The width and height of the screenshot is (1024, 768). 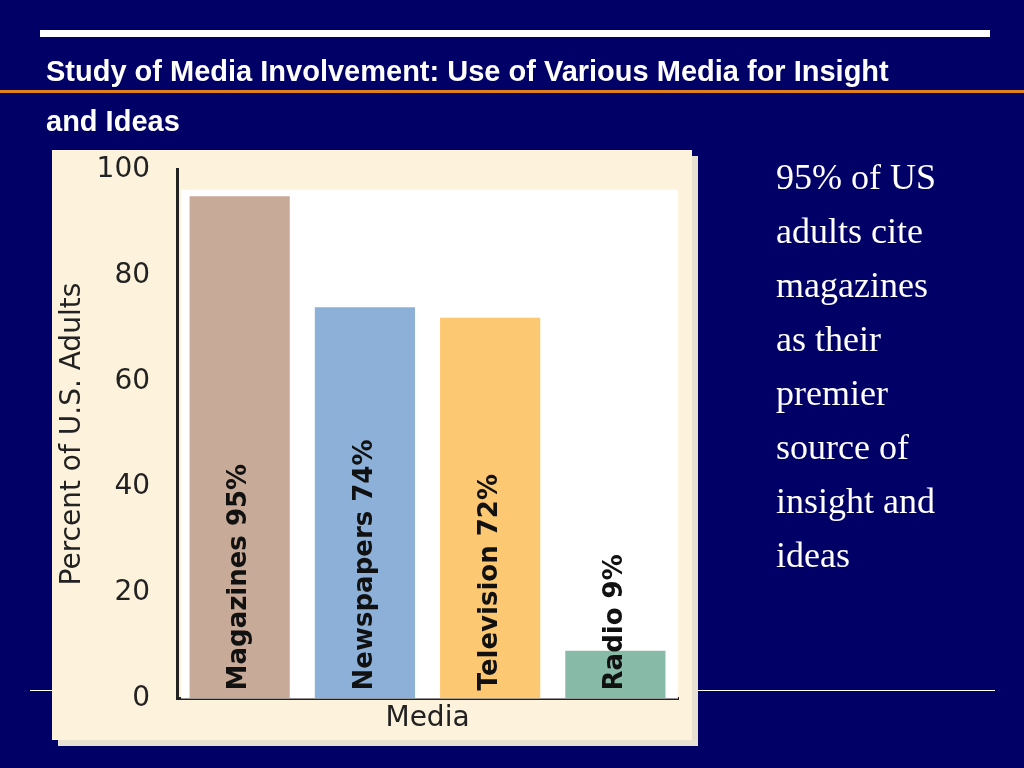 What do you see at coordinates (123, 168) in the screenshot?
I see `y-tick-label: 100` at bounding box center [123, 168].